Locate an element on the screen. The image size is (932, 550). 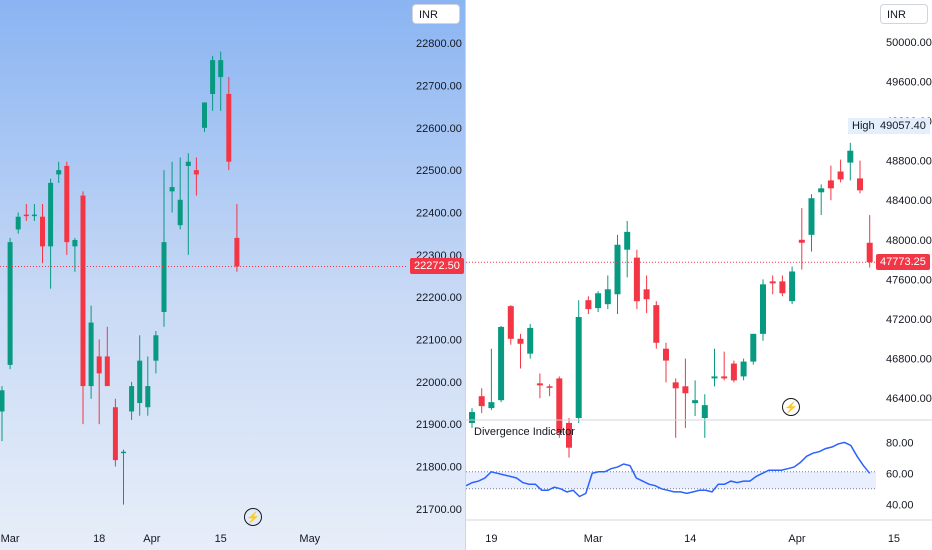
y-axis-label: 21700.00 is located at coordinates (439, 510).